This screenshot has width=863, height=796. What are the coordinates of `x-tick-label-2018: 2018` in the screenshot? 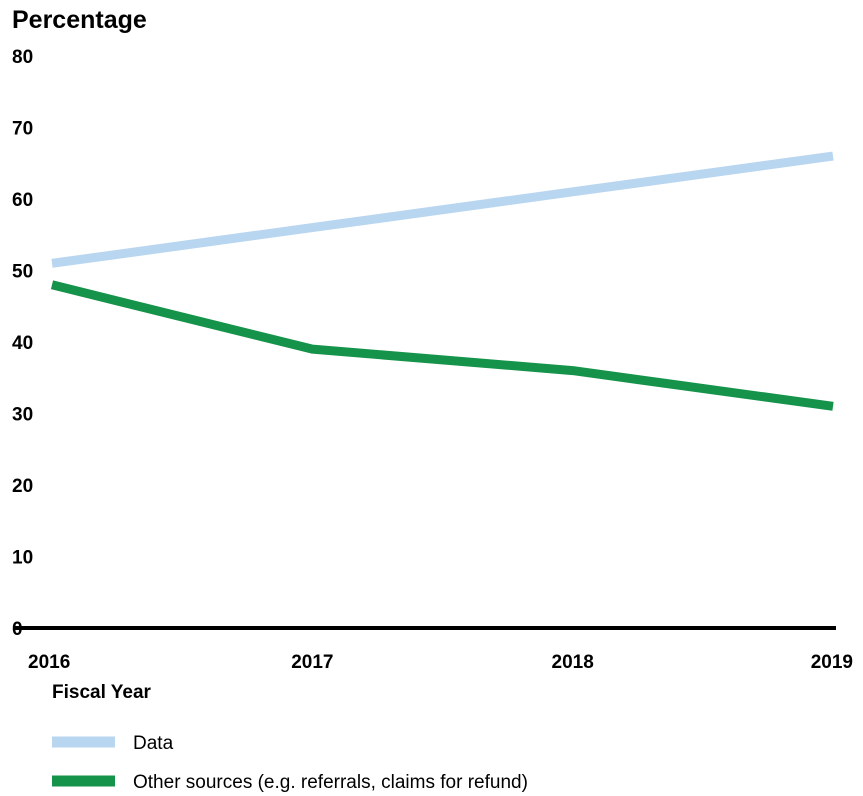 It's located at (573, 662).